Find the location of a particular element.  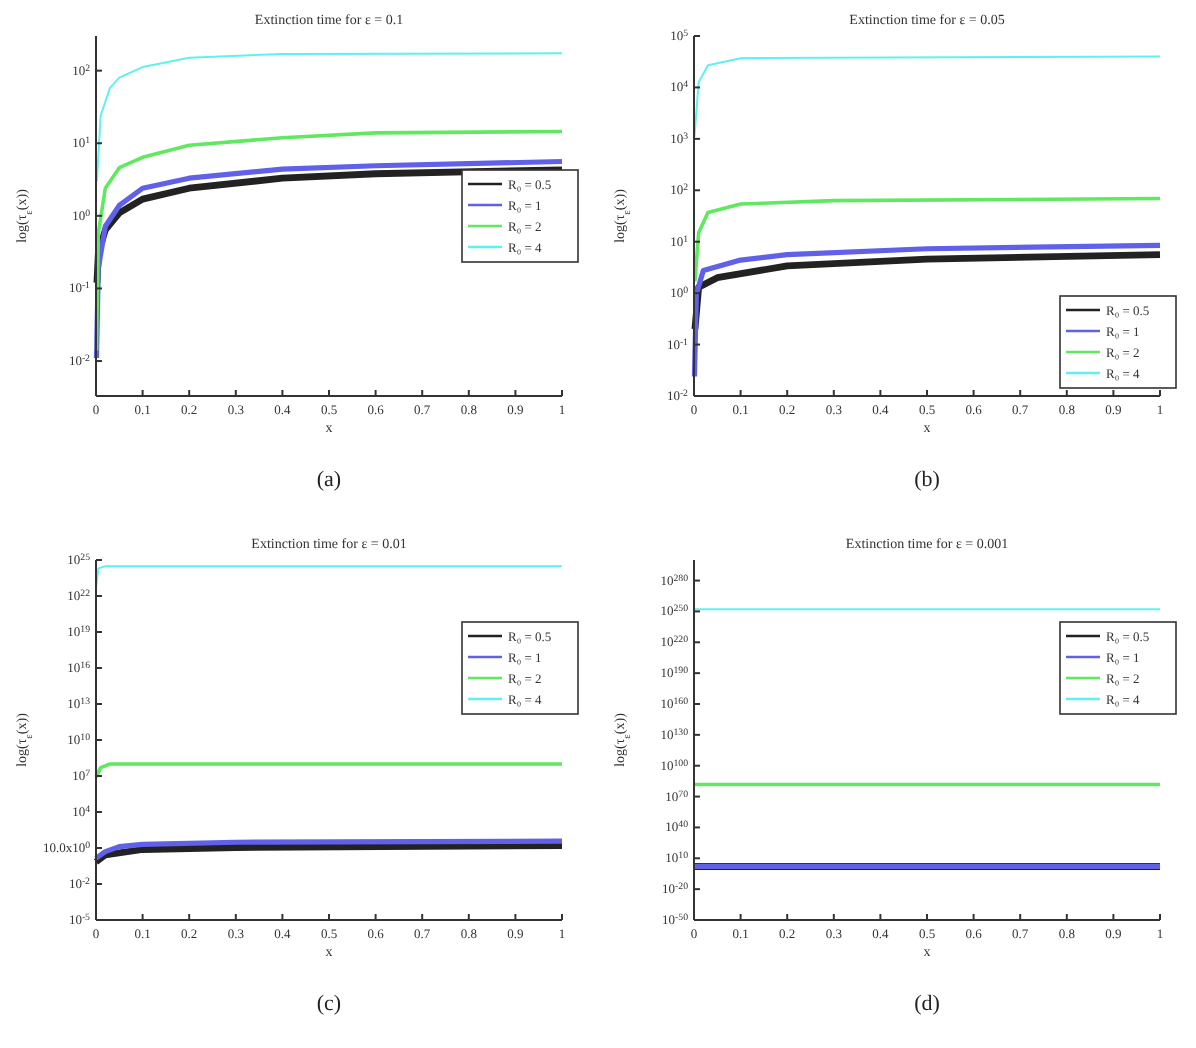

text: (b) is located at coordinates (927, 480).